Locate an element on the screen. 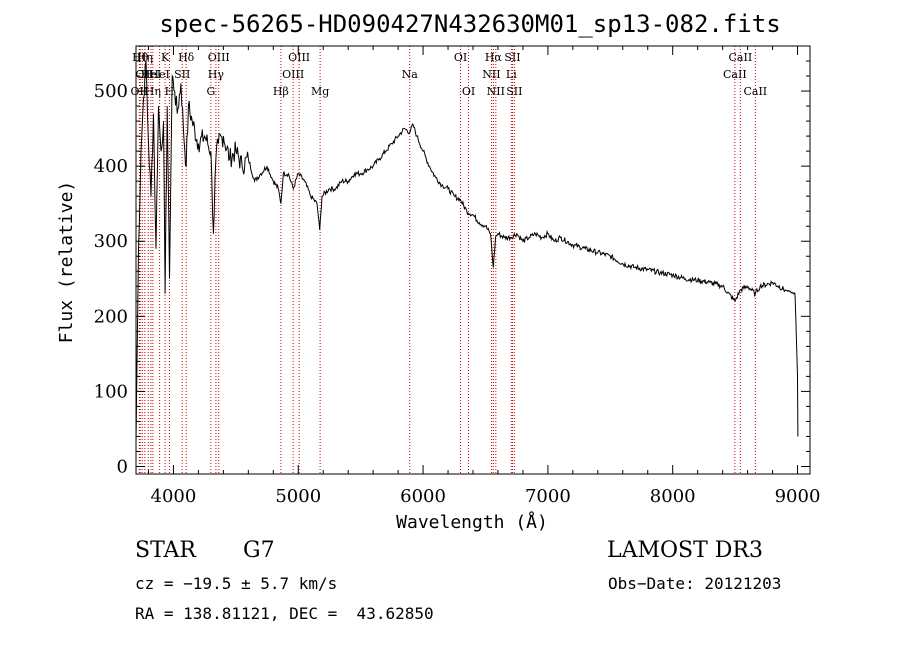 The height and width of the screenshot is (649, 900). line-marker-label: Mg is located at coordinates (320, 91).